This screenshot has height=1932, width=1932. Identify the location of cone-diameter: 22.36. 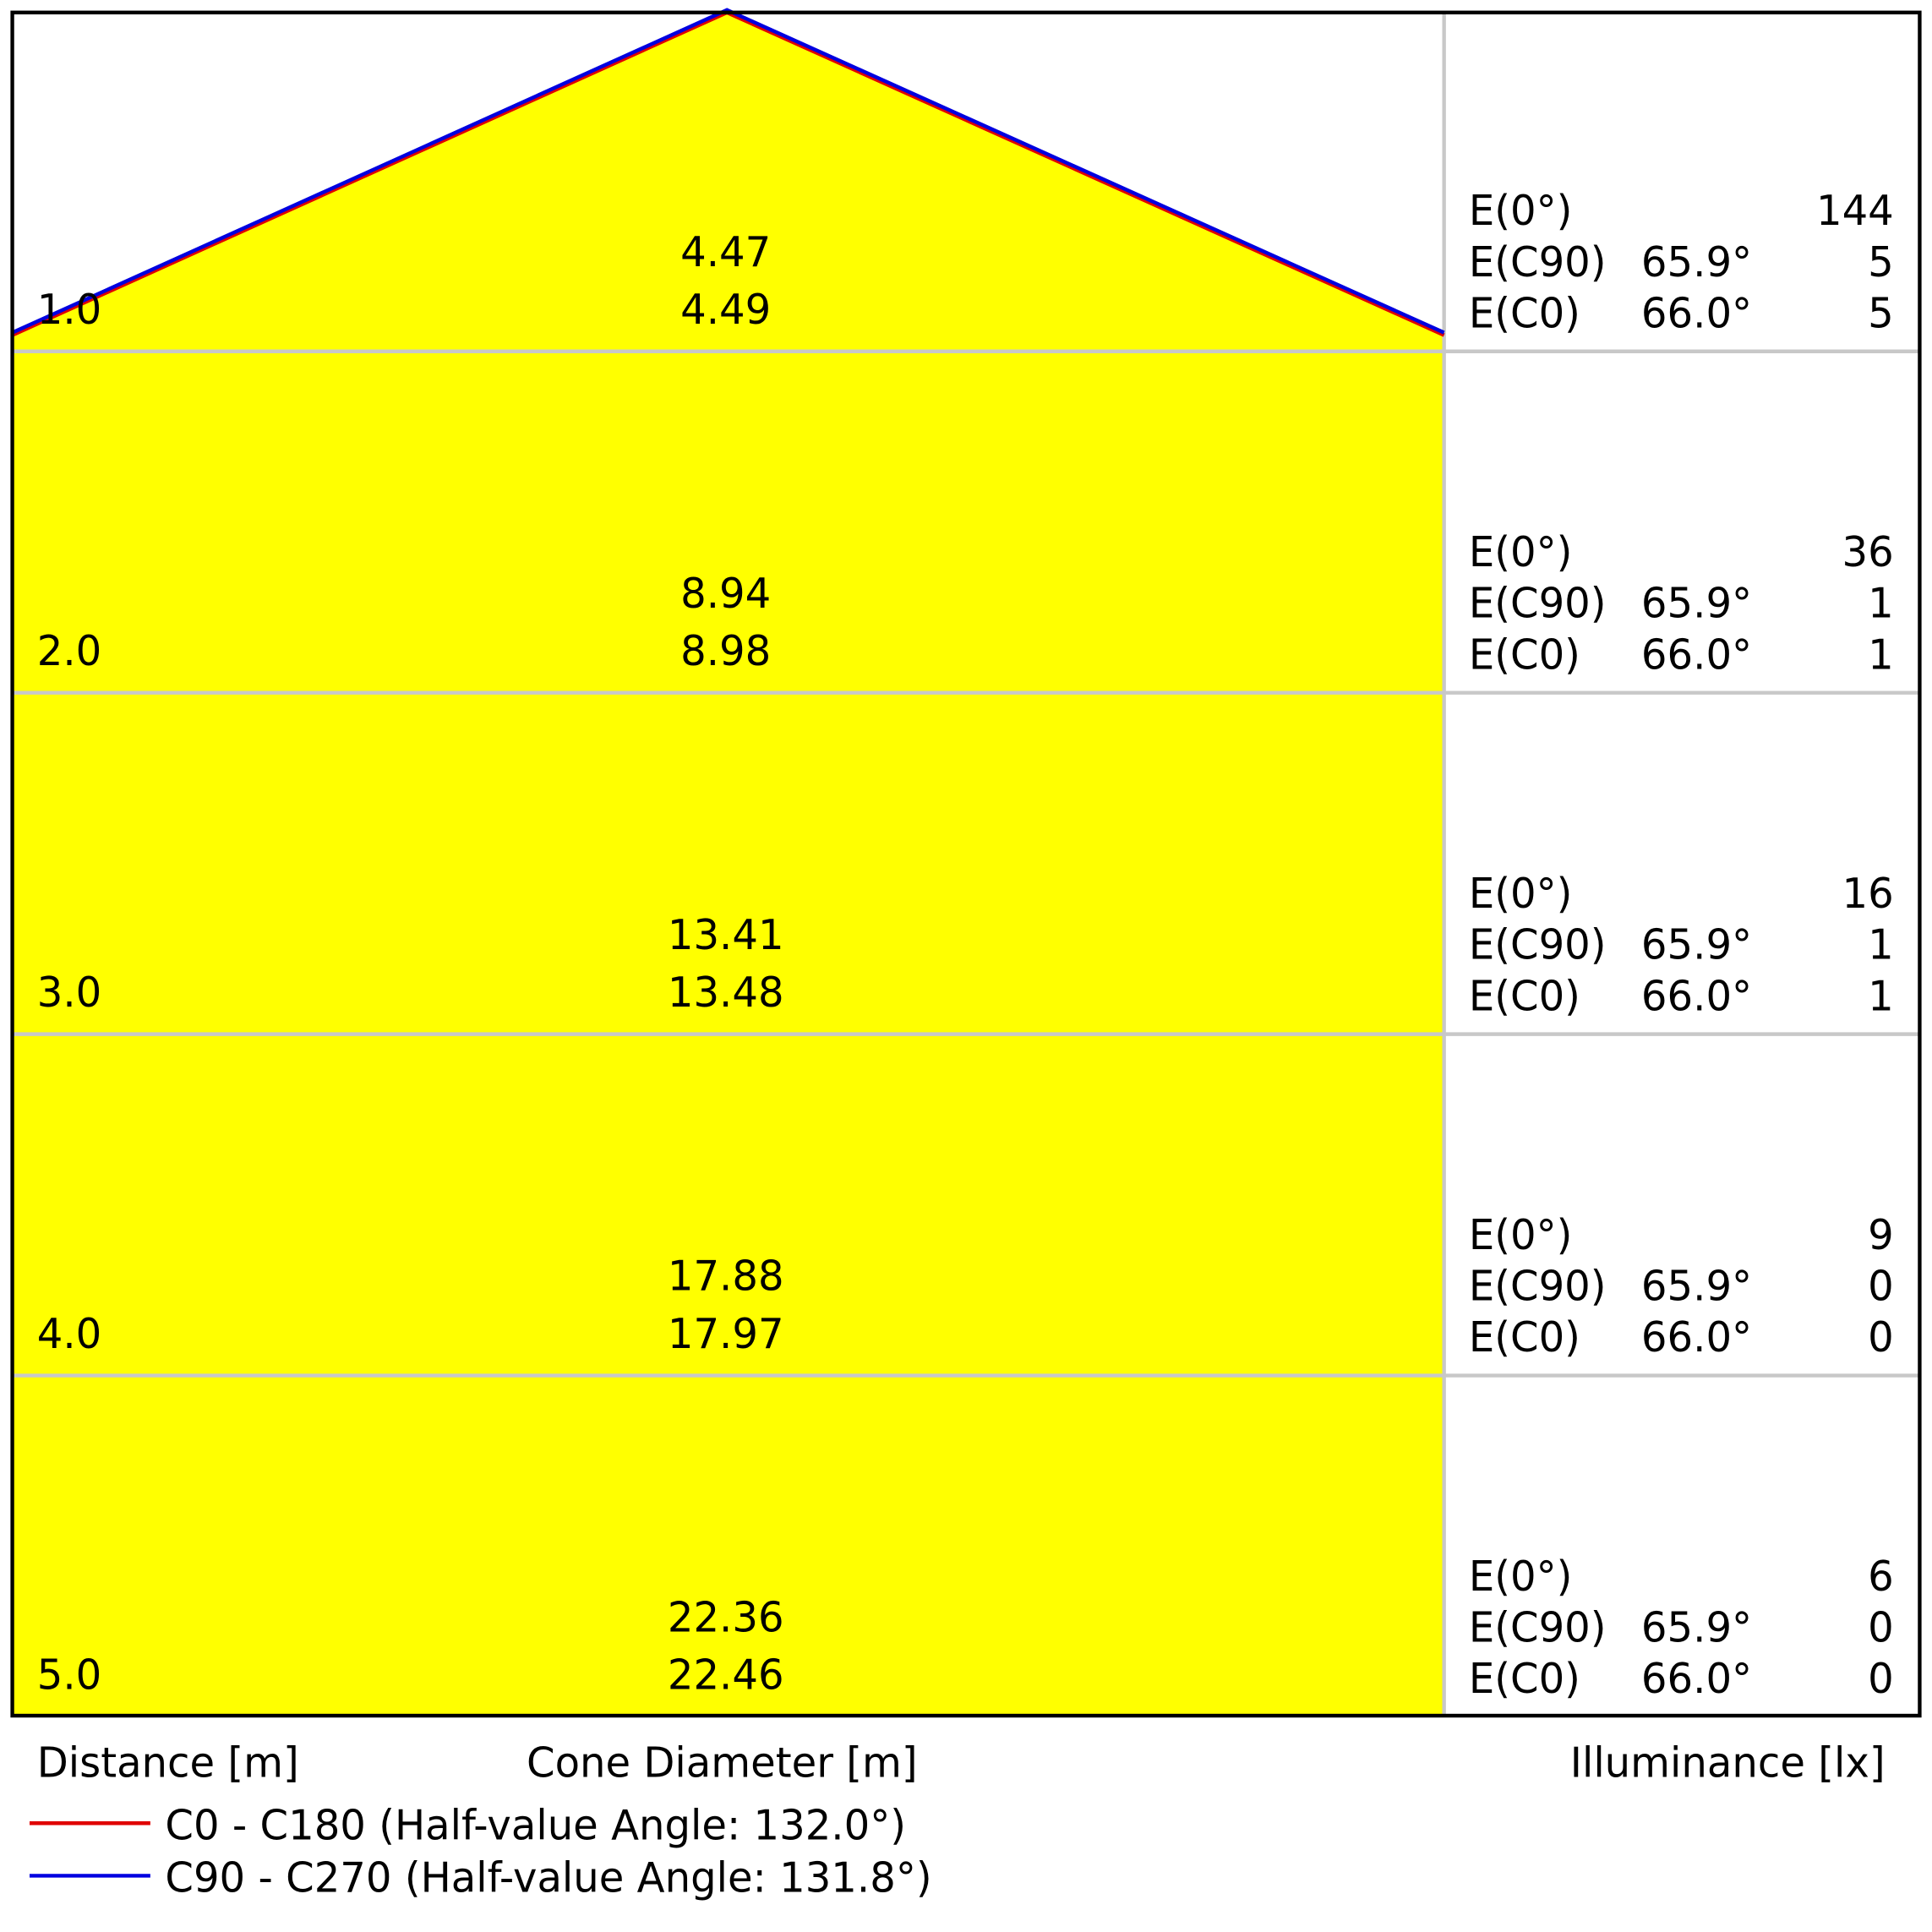
(726, 1617).